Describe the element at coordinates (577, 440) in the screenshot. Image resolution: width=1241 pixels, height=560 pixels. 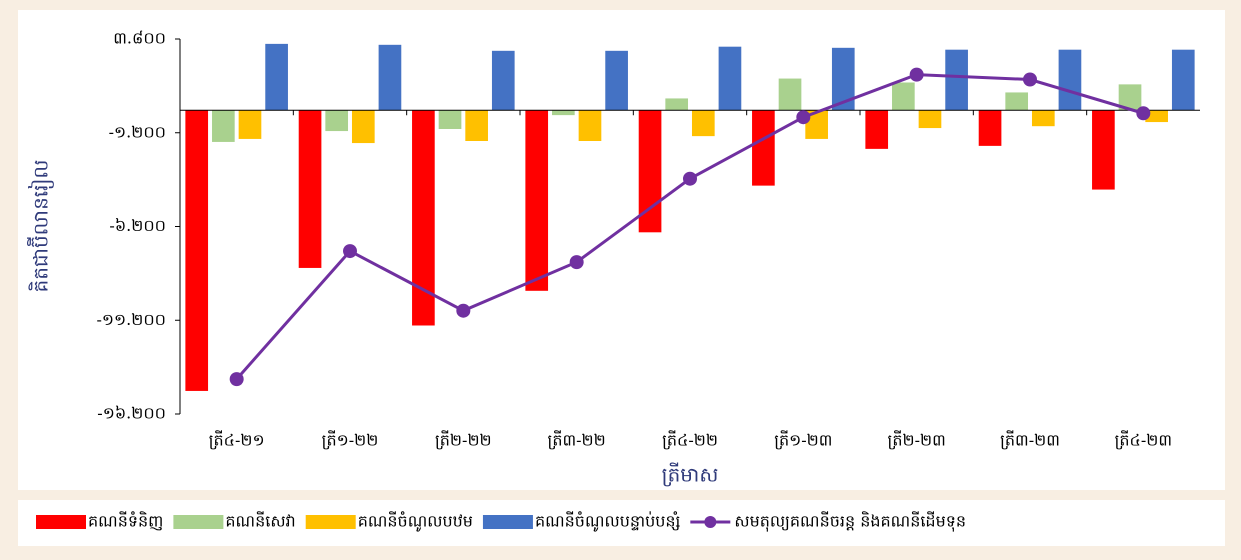
I see `x-tick-label: ត្រី៣-២២` at that location.